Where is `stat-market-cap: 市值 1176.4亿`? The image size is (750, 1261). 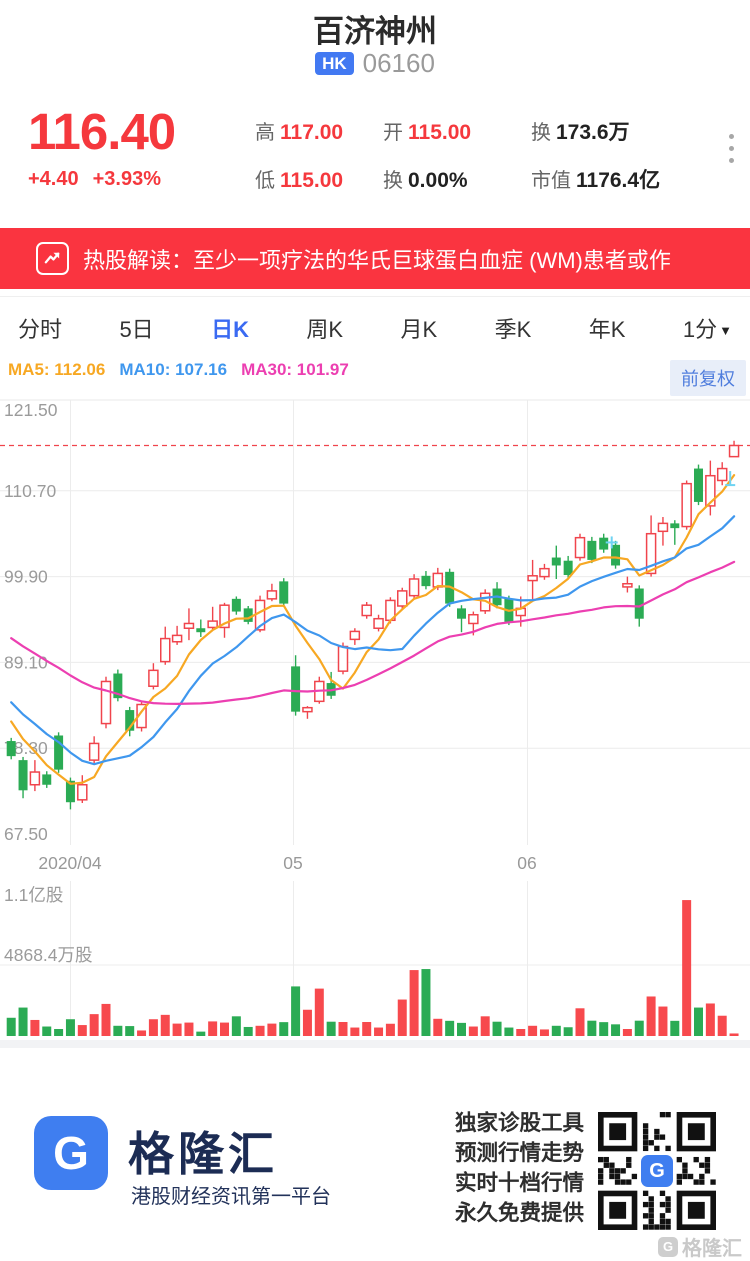 stat-market-cap: 市值 1176.4亿 is located at coordinates (623, 179).